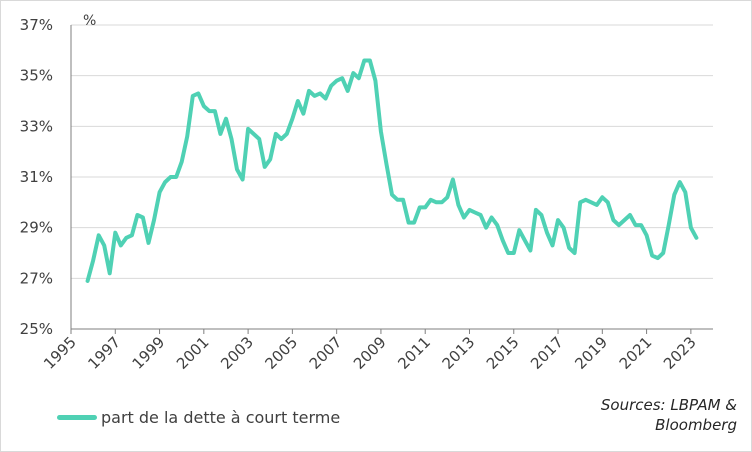 Image resolution: width=752 pixels, height=452 pixels. Describe the element at coordinates (89, 21) in the screenshot. I see `unit-label: %` at that location.